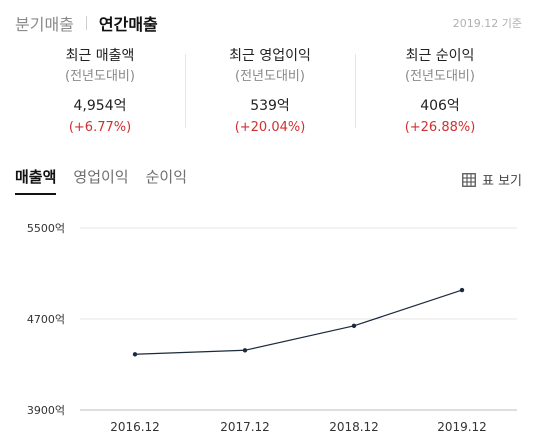 The width and height of the screenshot is (540, 447). Describe the element at coordinates (298, 322) in the screenshot. I see `series-line` at that location.